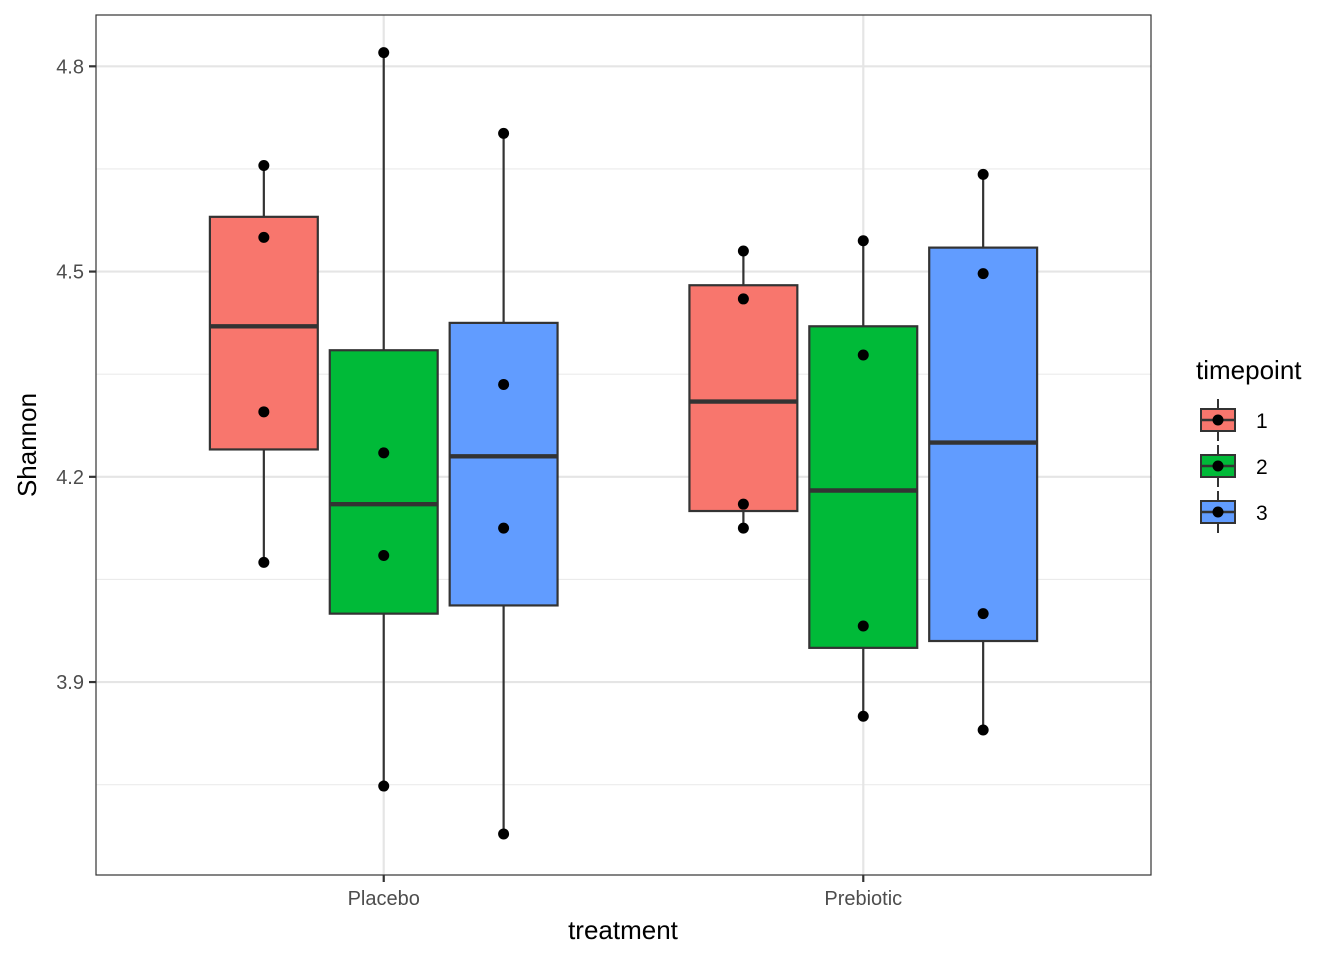 This screenshot has width=1344, height=960. Describe the element at coordinates (70, 478) in the screenshot. I see `y-tick-label: 4.2` at that location.